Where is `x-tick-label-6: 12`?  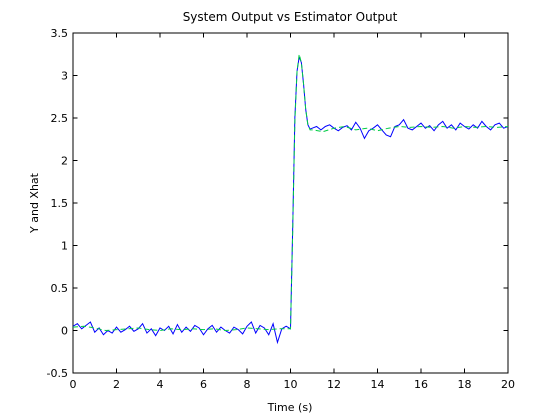 x-tick-label-6: 12 is located at coordinates (334, 384).